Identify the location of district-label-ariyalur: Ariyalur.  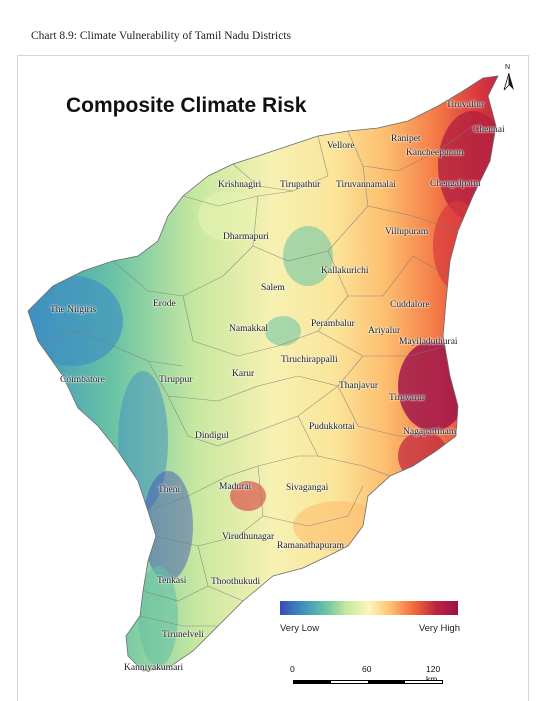
(384, 331).